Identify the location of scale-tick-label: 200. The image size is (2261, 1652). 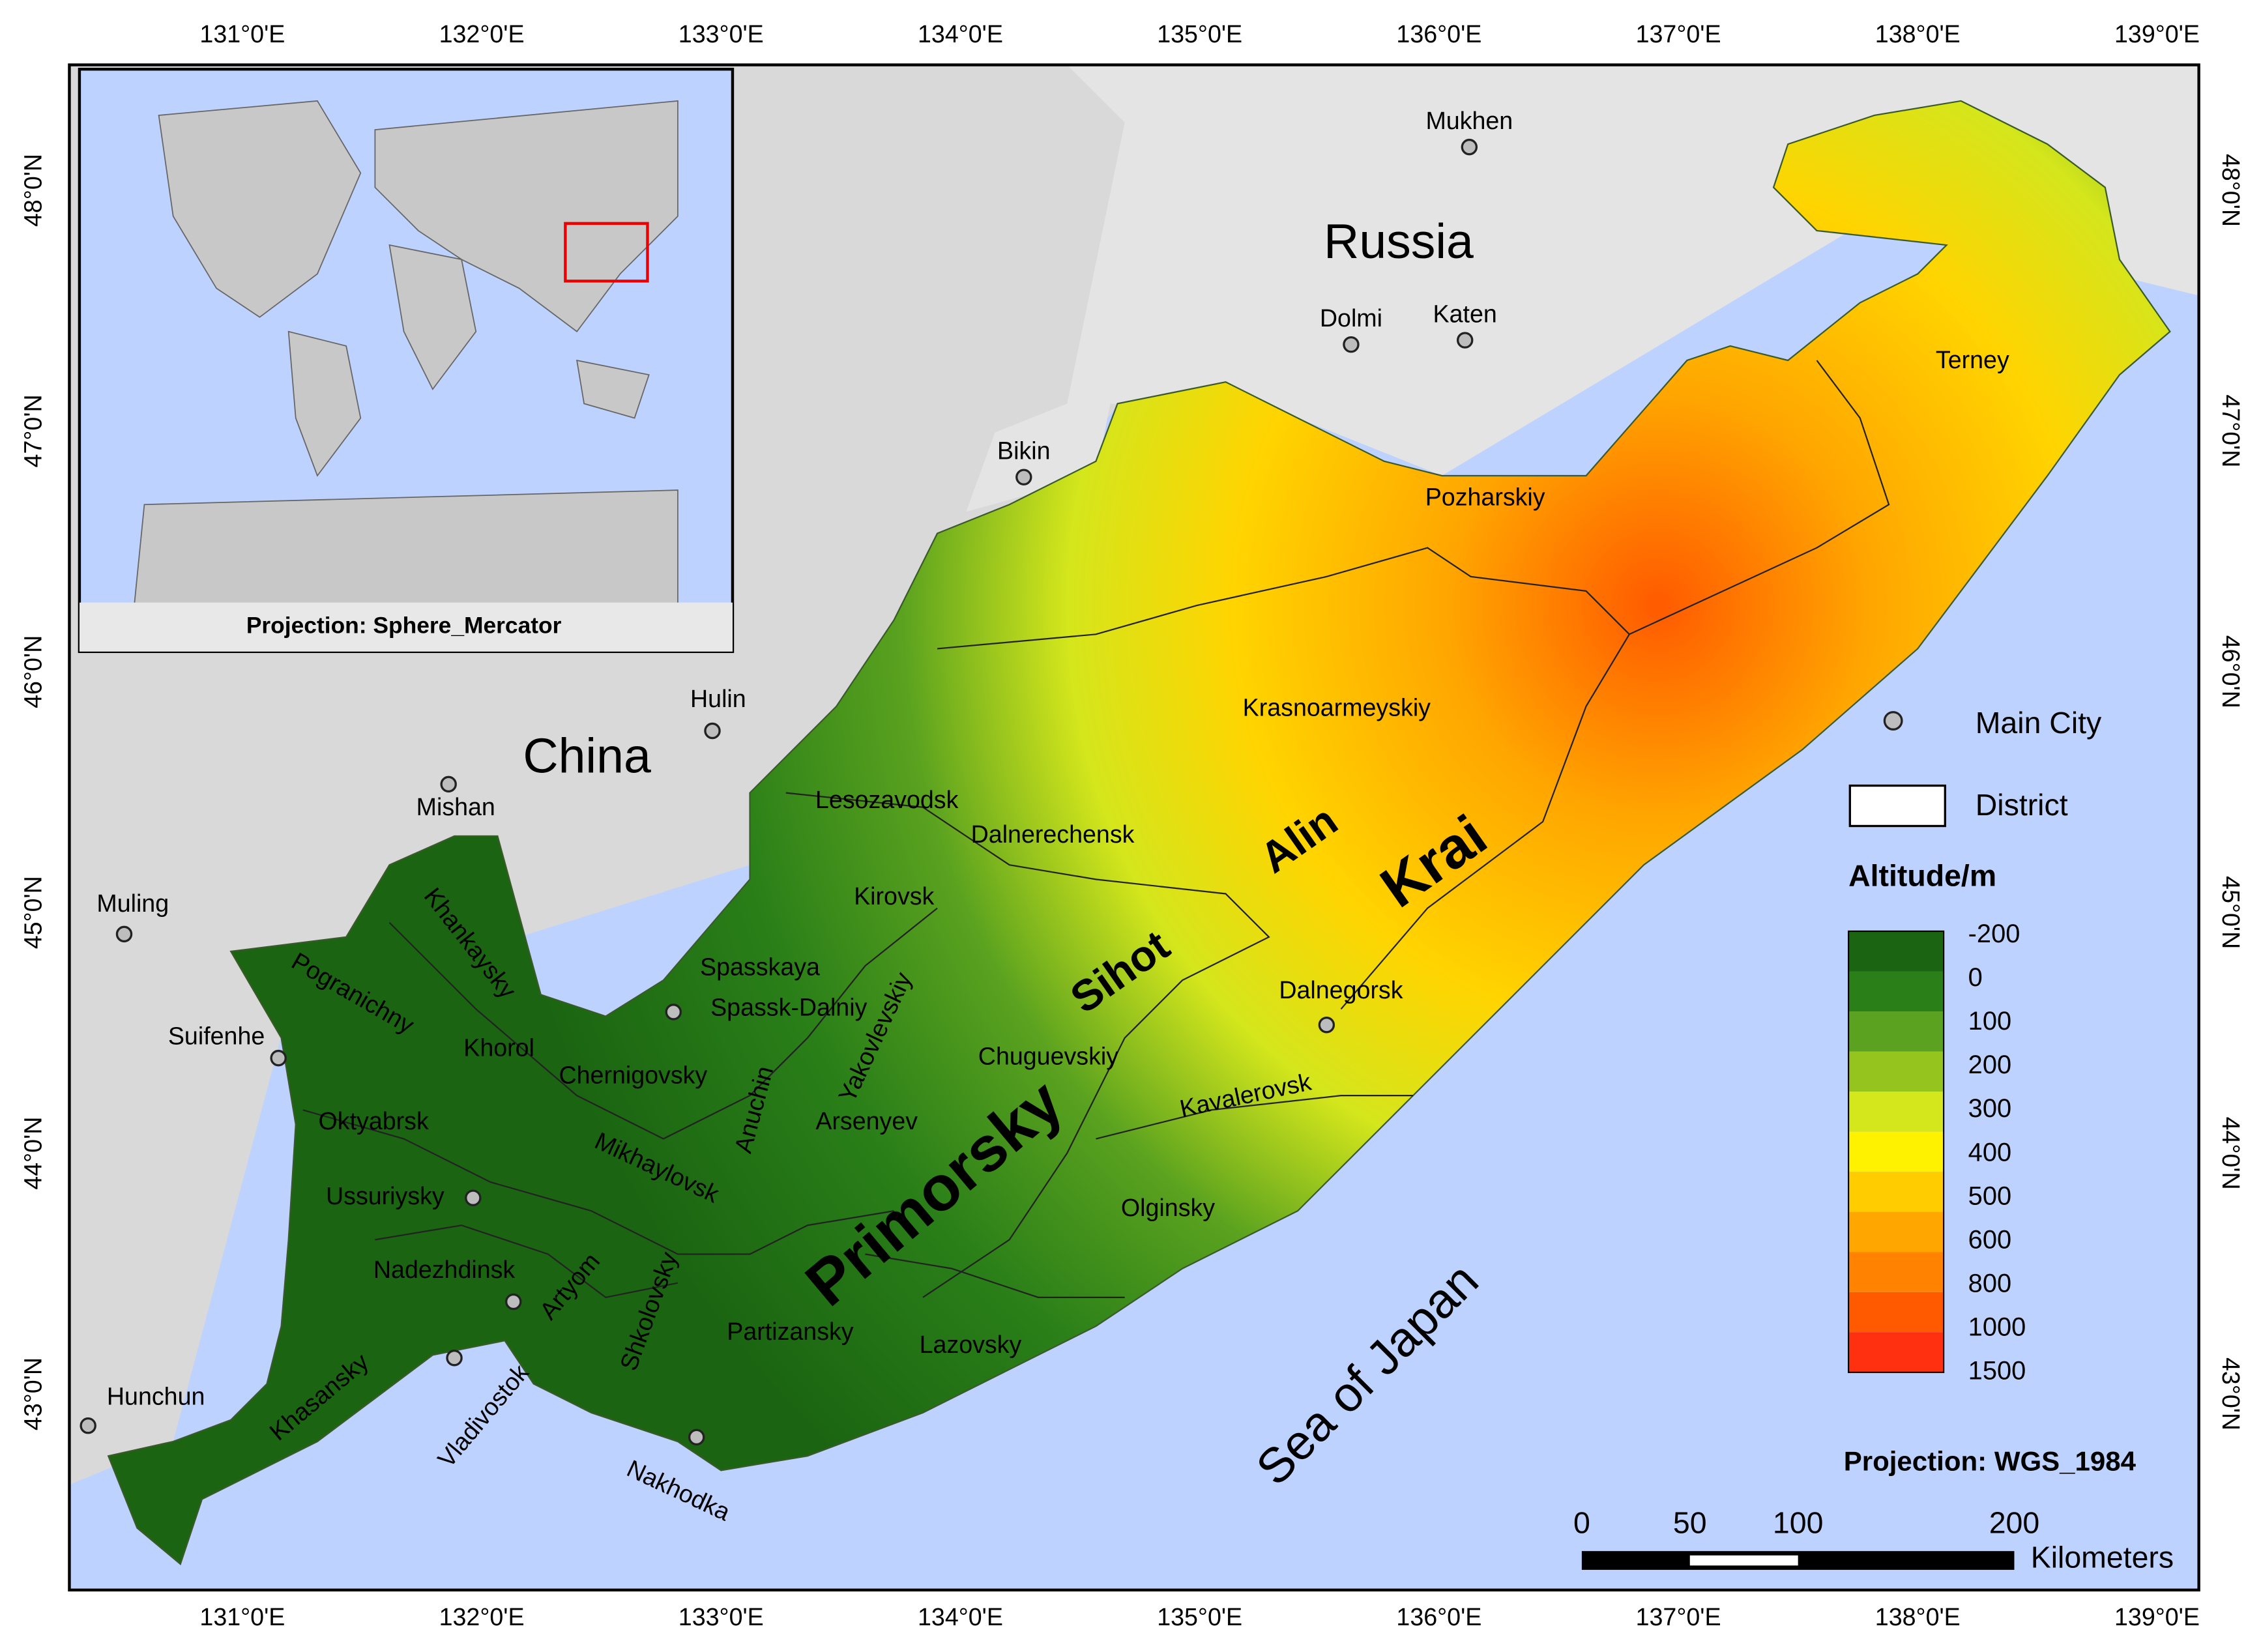
(2014, 1523).